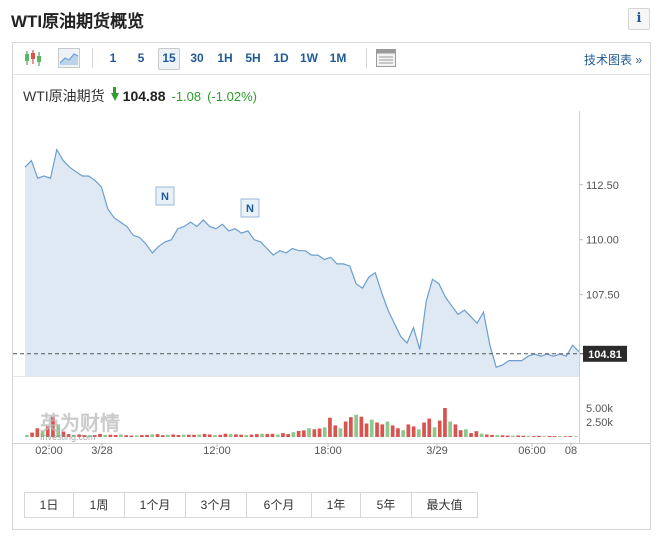 The image size is (658, 536). I want to click on interval-1d: 1D, so click(281, 58).